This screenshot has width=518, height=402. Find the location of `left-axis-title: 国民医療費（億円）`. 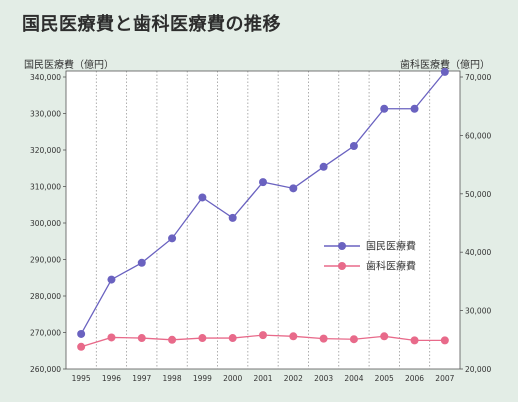

left-axis-title: 国民医療費（億円） is located at coordinates (69, 65).